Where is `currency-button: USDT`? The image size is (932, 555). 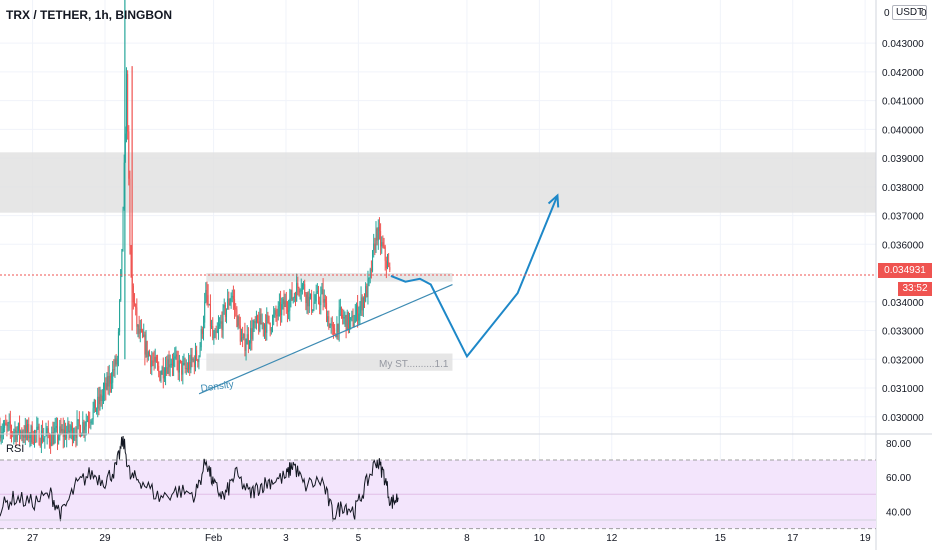
currency-button: USDT is located at coordinates (910, 12).